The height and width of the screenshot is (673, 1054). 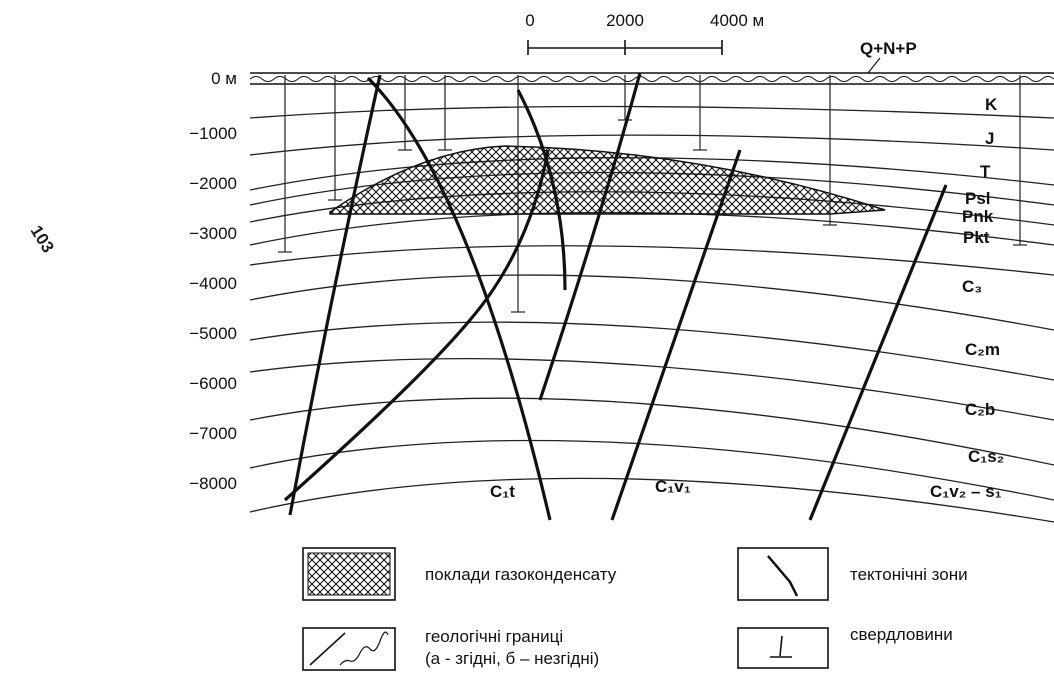 I want to click on layer-label: J, so click(x=989, y=138).